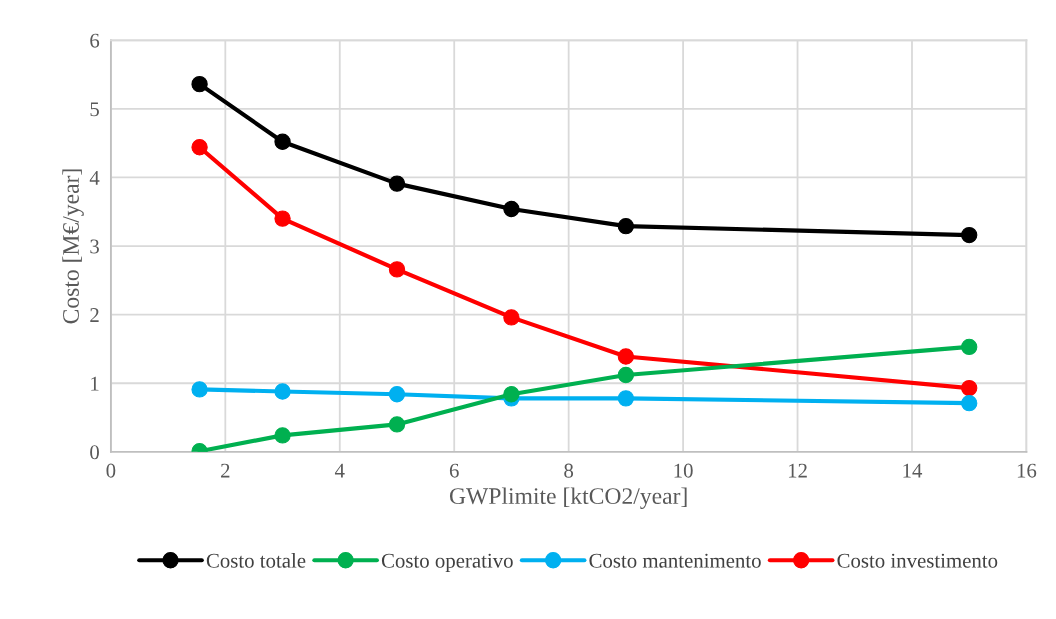  Describe the element at coordinates (95, 40) in the screenshot. I see `y-tick-label: 6` at that location.